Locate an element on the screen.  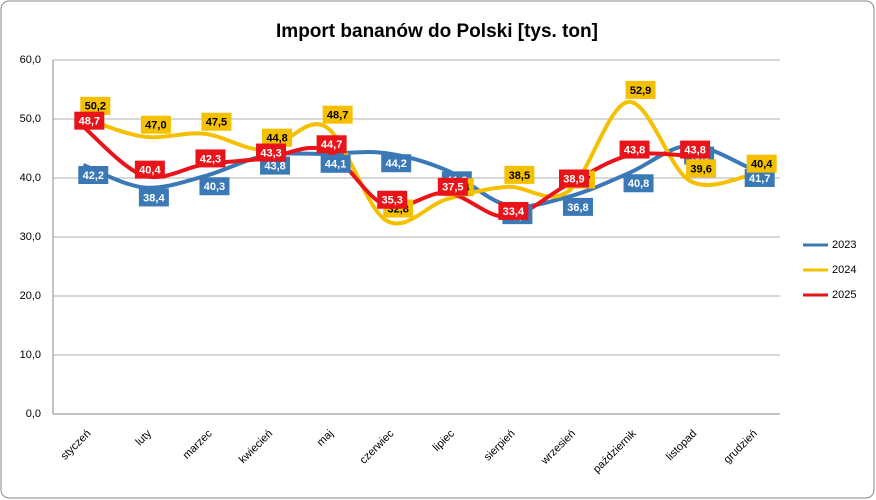
data-label-text: 47,0 is located at coordinates (155, 126).